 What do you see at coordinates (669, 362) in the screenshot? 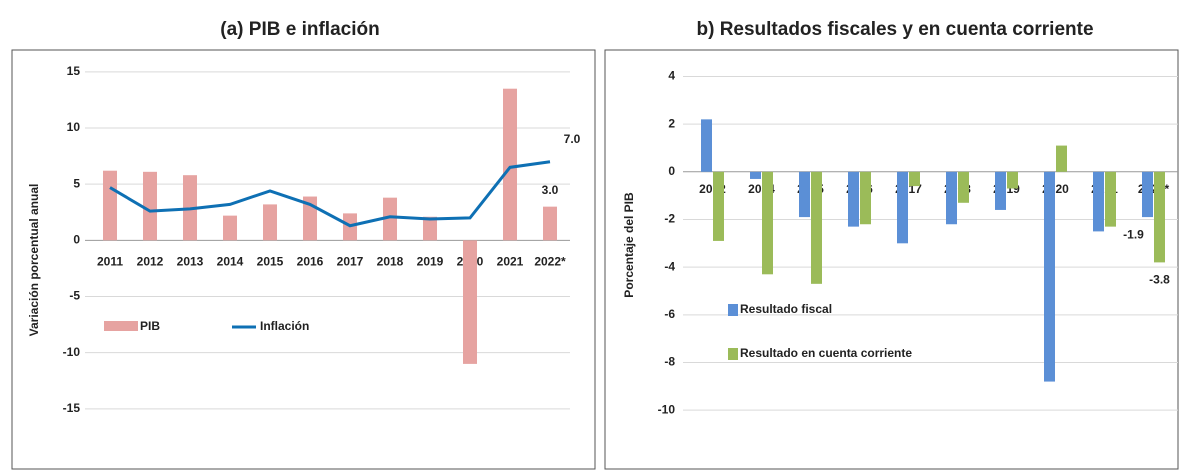
I see `y-tick-label: -8` at bounding box center [669, 362].